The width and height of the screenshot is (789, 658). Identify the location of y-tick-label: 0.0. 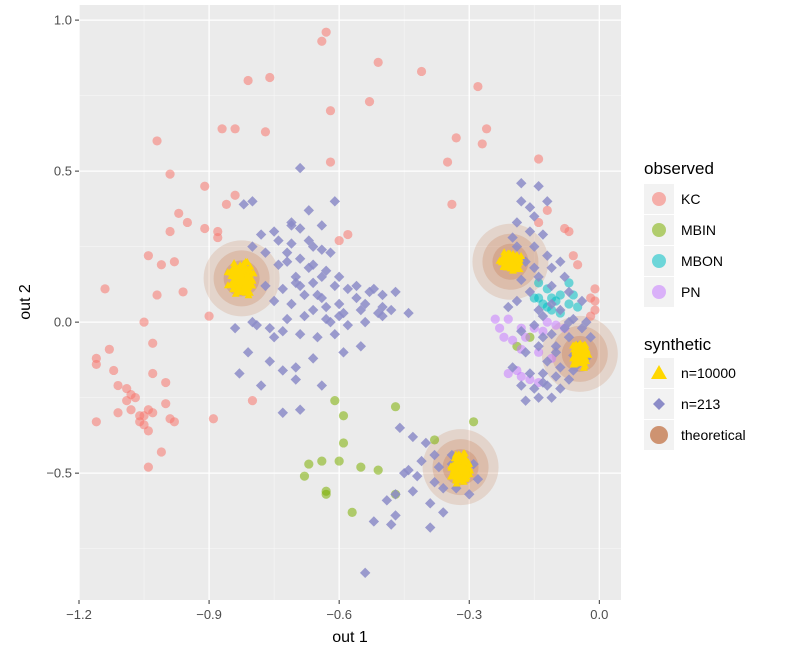
(63, 322).